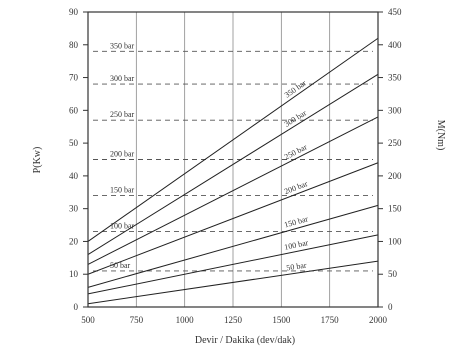 The image size is (450, 354). What do you see at coordinates (74, 110) in the screenshot?
I see `y-left-tick-label: 60` at bounding box center [74, 110].